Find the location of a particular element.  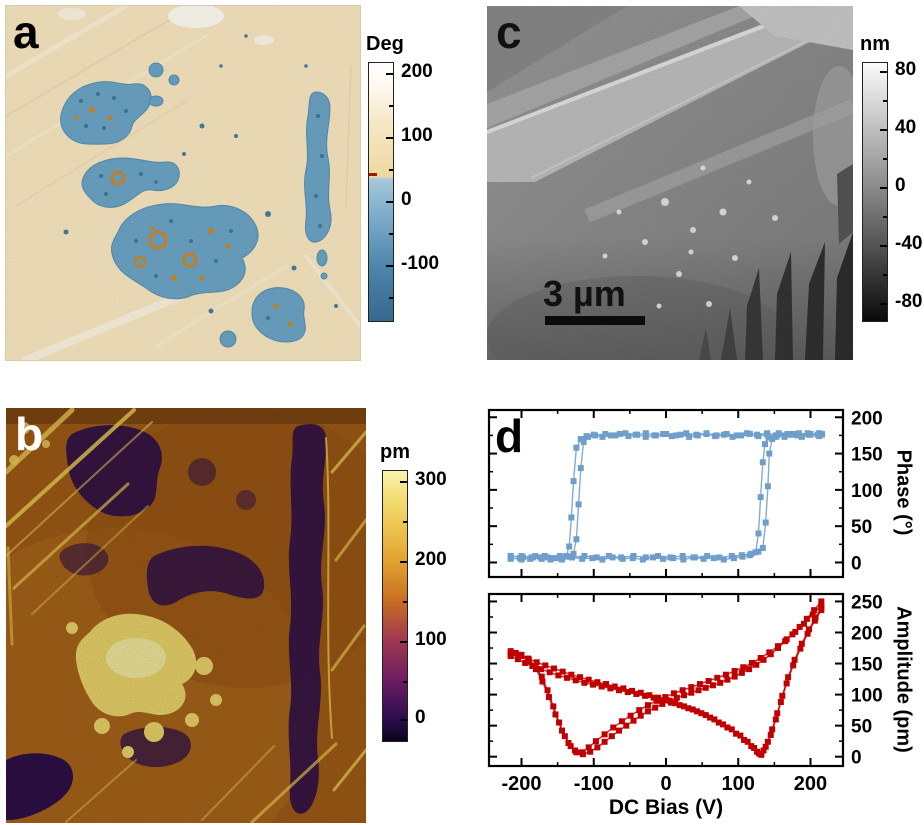

y-tick-label: 100 is located at coordinates (867, 696).